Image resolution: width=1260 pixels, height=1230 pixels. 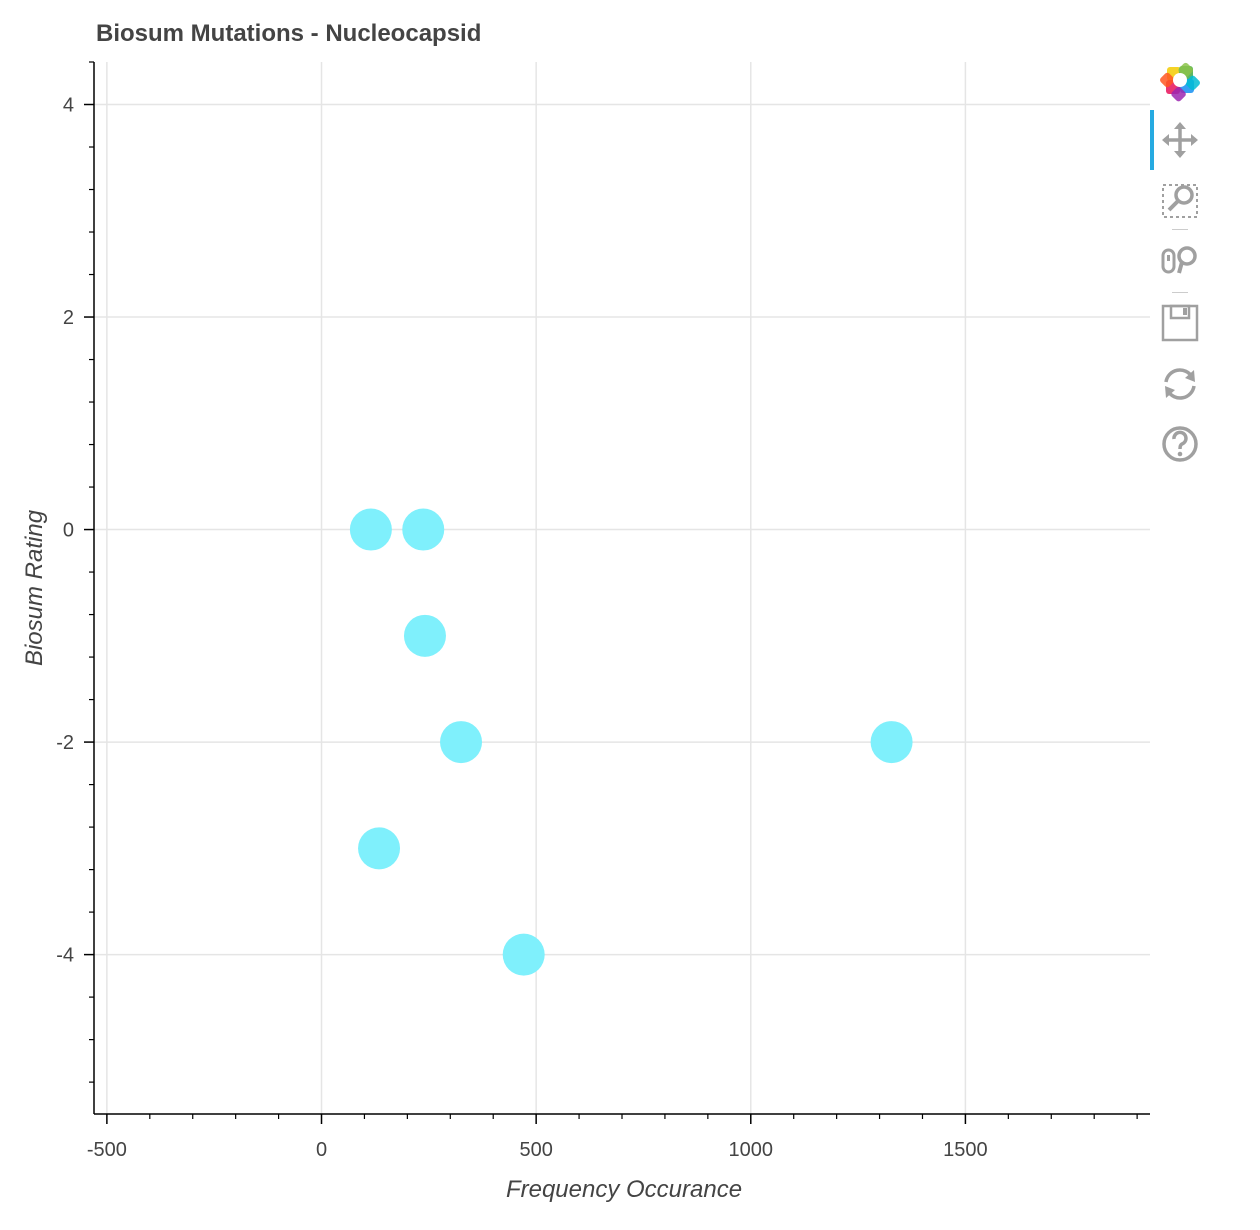 What do you see at coordinates (1152, 140) in the screenshot?
I see `active-tool-indicator` at bounding box center [1152, 140].